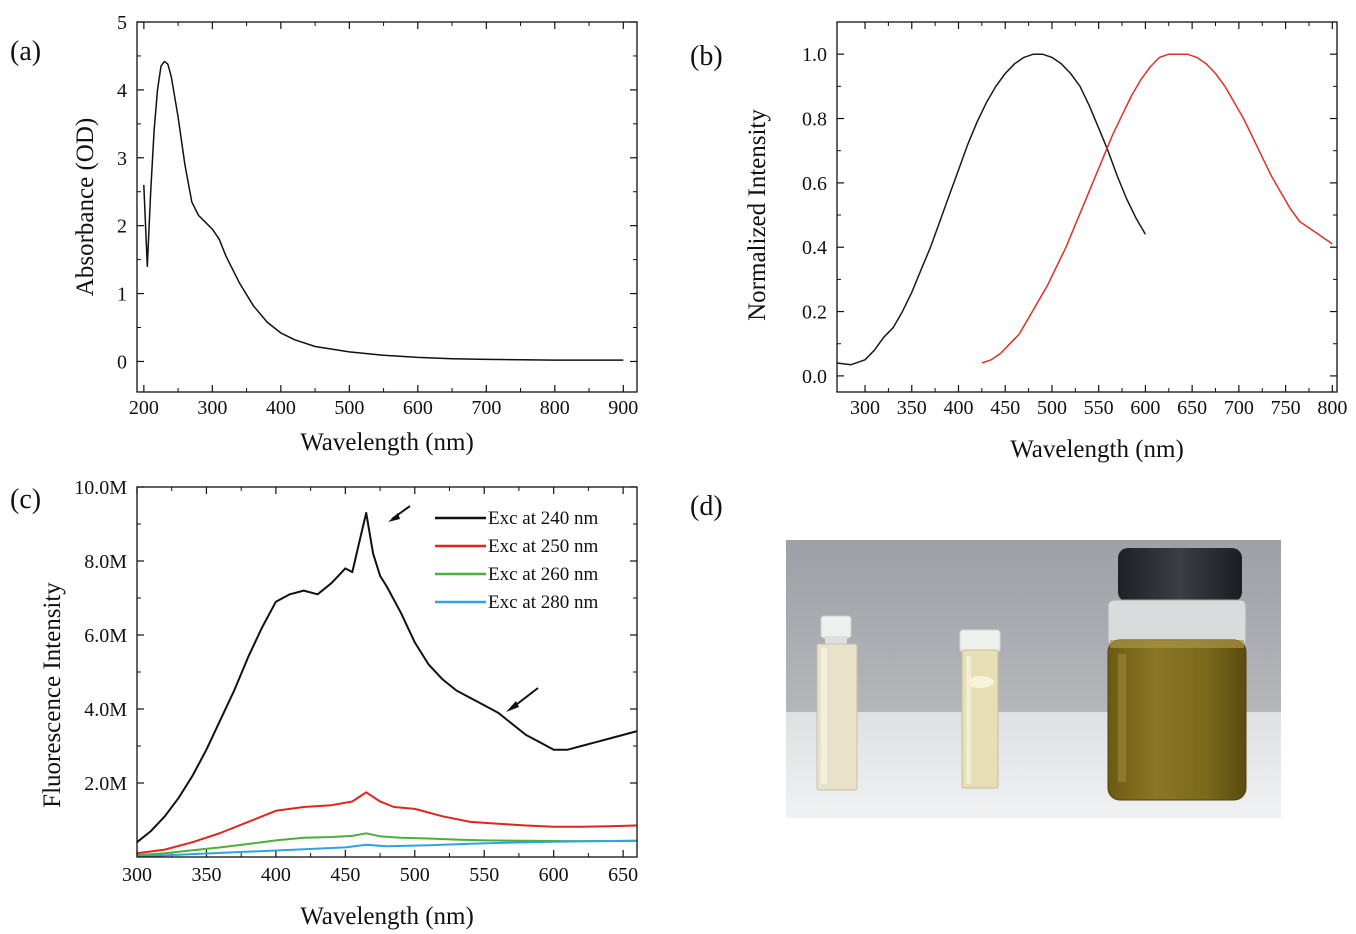 The width and height of the screenshot is (1356, 934). What do you see at coordinates (554, 875) in the screenshot?
I see `chart-c-xtick-label: 600` at bounding box center [554, 875].